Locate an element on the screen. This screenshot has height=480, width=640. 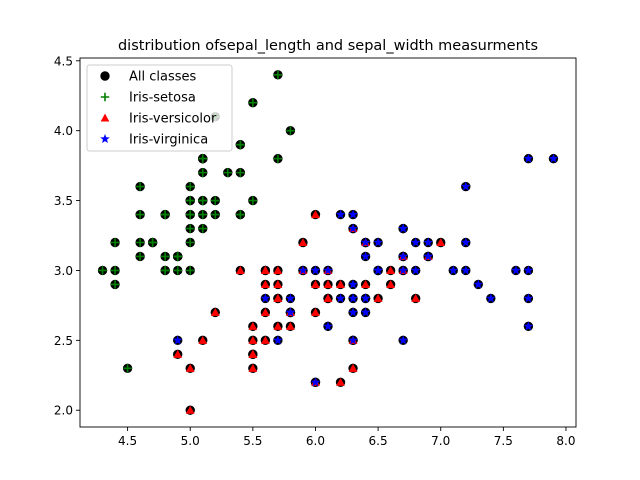
legend-label: All classes is located at coordinates (163, 77).